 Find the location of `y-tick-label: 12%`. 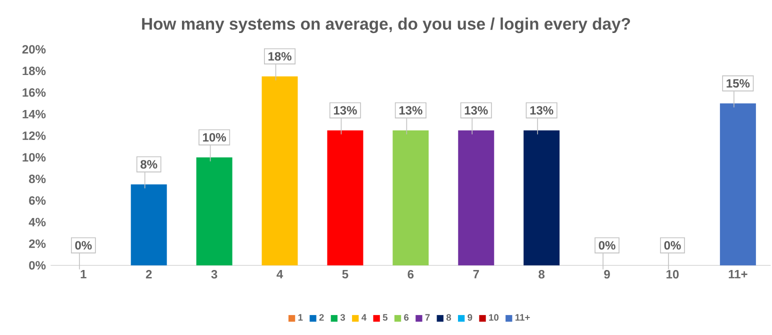

y-tick-label: 12% is located at coordinates (34, 136).